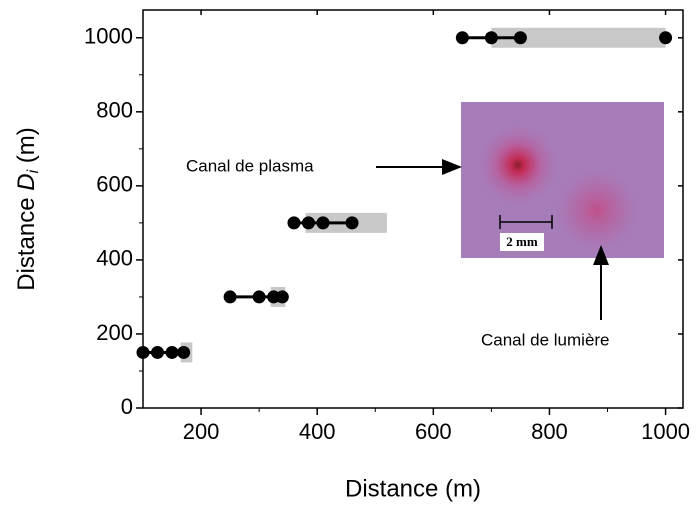  I want to click on inset-photo: 2 mm, so click(562, 180).